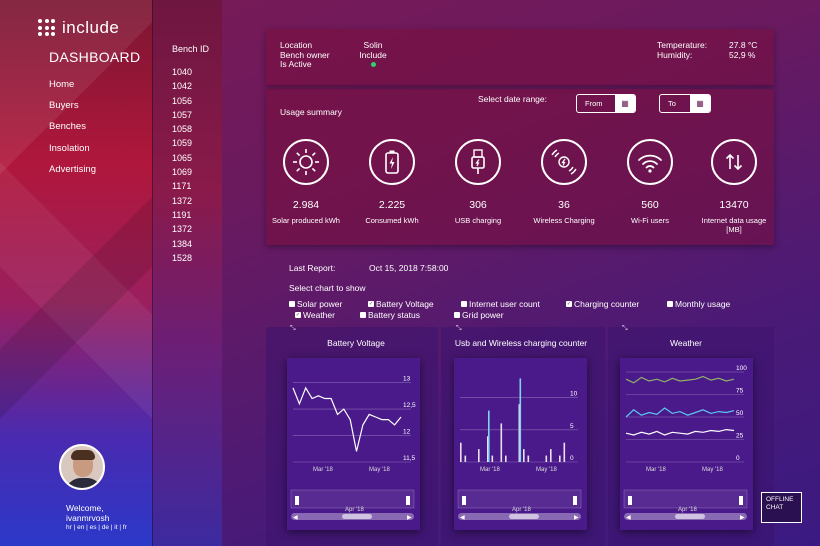 The width and height of the screenshot is (820, 546). I want to click on usb-chart: 10 5 0 Mar '18 May '18 Apr '18 ◀ ▶, so click(520, 444).